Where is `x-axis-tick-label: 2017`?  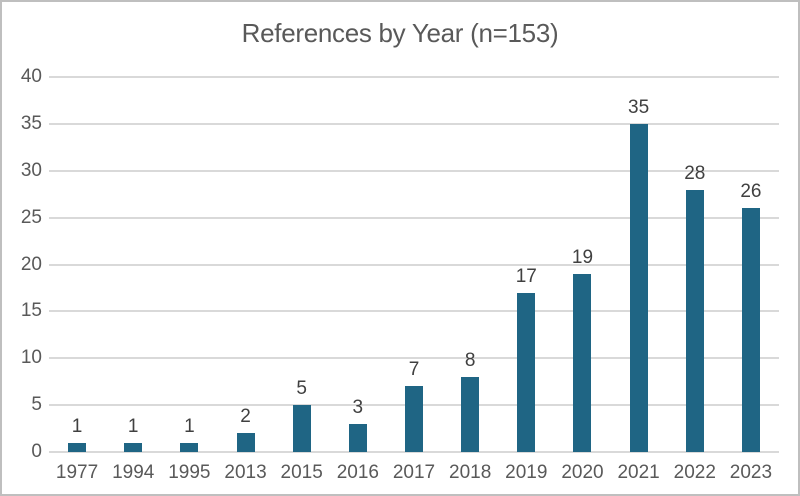 x-axis-tick-label: 2017 is located at coordinates (414, 472).